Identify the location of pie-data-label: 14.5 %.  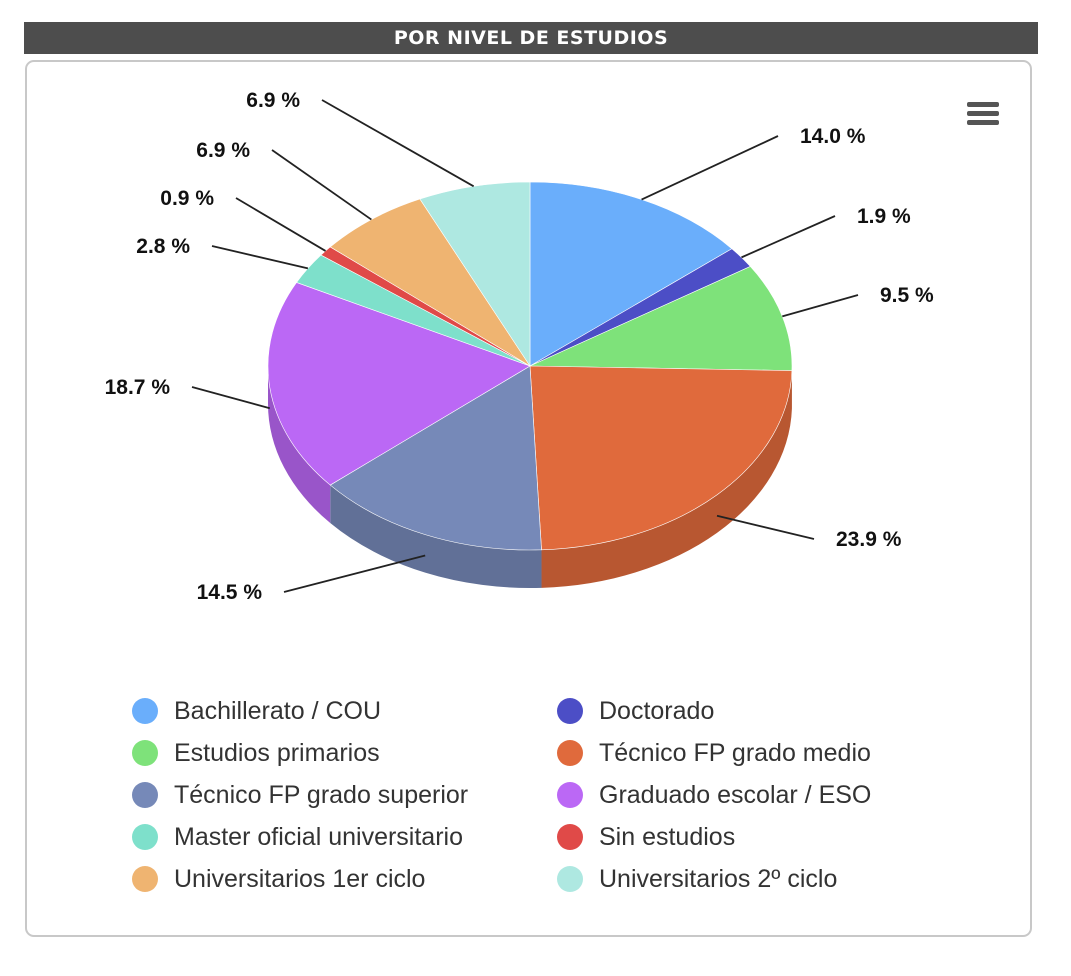
(230, 592).